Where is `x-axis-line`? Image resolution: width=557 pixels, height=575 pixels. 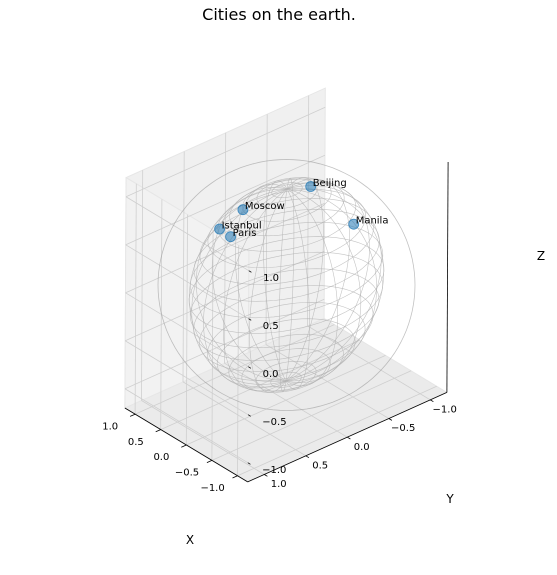
x-axis-line is located at coordinates (347, 437).